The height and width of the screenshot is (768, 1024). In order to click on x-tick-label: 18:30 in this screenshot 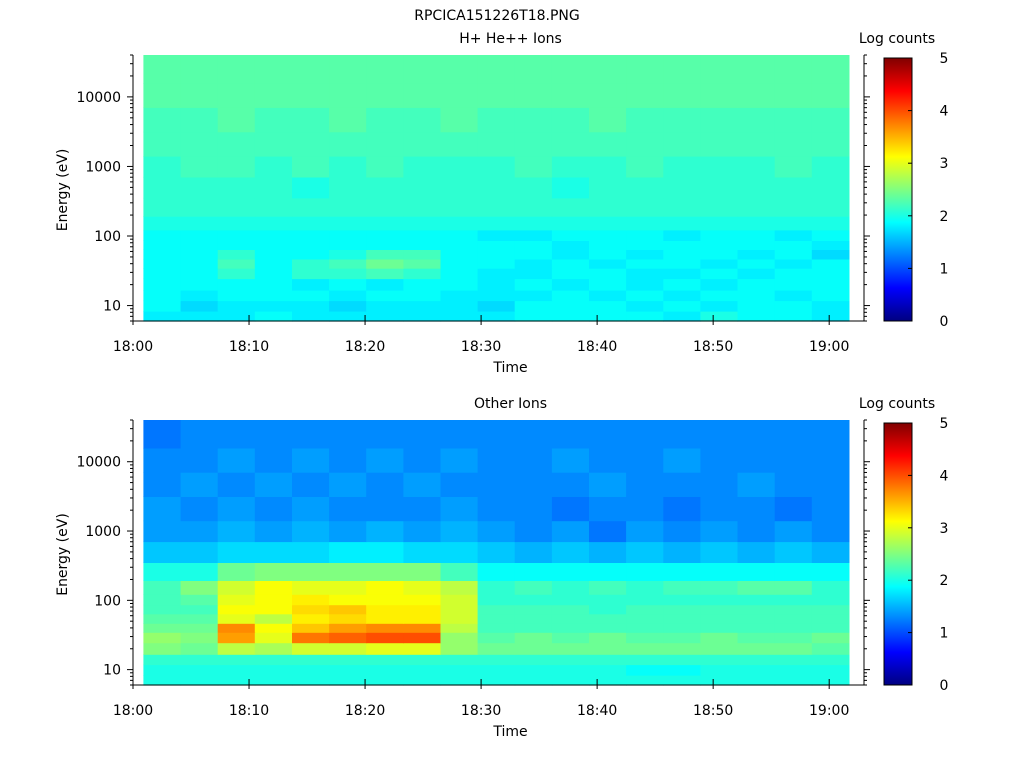, I will do `click(481, 347)`.